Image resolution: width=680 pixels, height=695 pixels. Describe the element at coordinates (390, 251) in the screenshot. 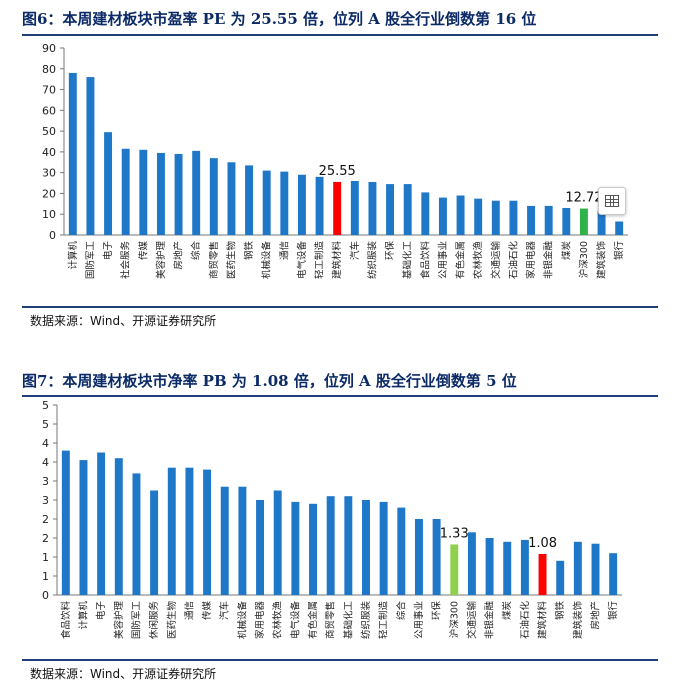

I see `category-label: 环保` at that location.